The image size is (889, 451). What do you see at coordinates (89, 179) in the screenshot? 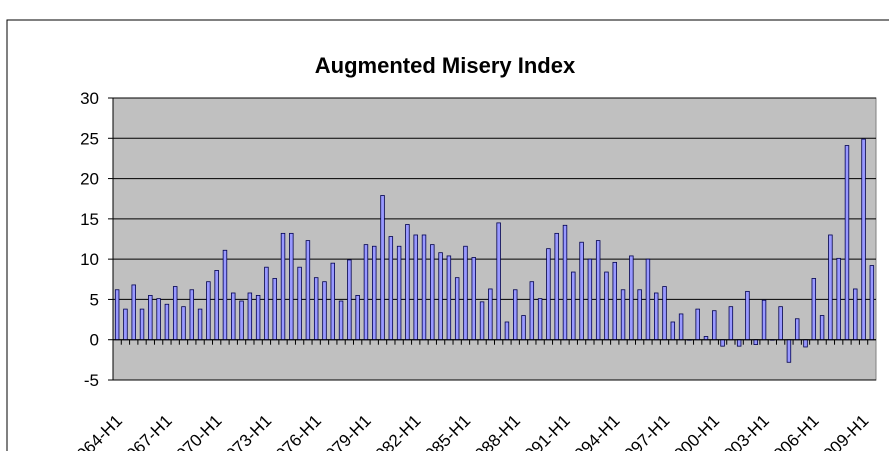
I see `y-tick-label: 20` at bounding box center [89, 179].